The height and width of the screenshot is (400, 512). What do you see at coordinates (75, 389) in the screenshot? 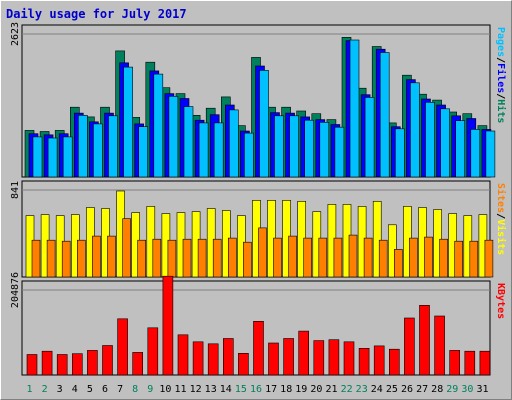
I see `x-label-day-4: 4` at bounding box center [75, 389].